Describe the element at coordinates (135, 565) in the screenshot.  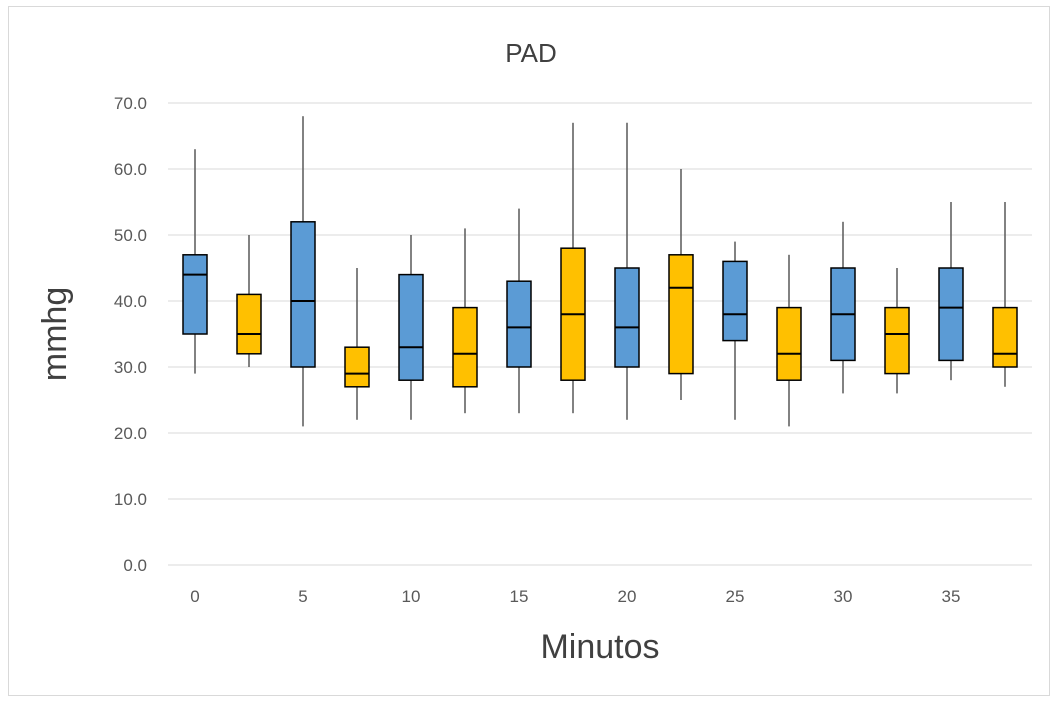
I see `y-tick-label: 0.0` at that location.